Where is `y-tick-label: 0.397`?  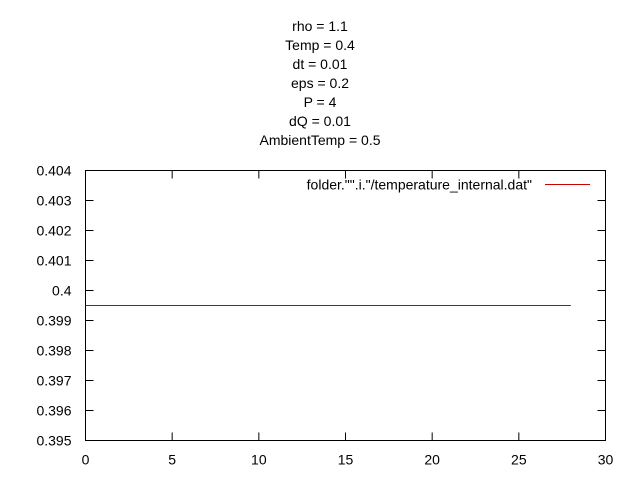 y-tick-label: 0.397 is located at coordinates (53, 381).